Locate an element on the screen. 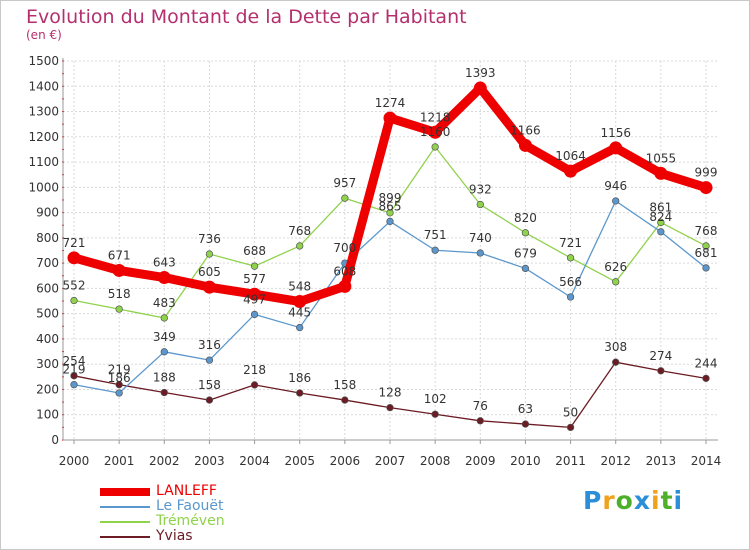  data-label: 158 is located at coordinates (344, 385).